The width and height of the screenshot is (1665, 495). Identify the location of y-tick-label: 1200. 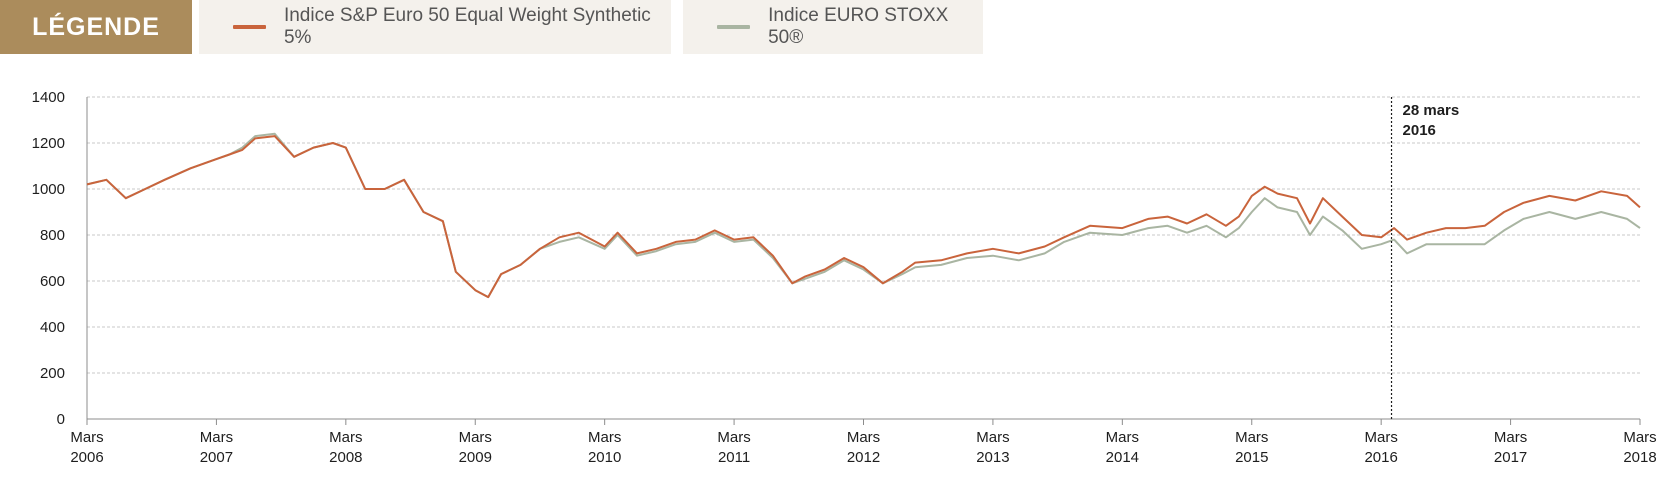
(48, 143).